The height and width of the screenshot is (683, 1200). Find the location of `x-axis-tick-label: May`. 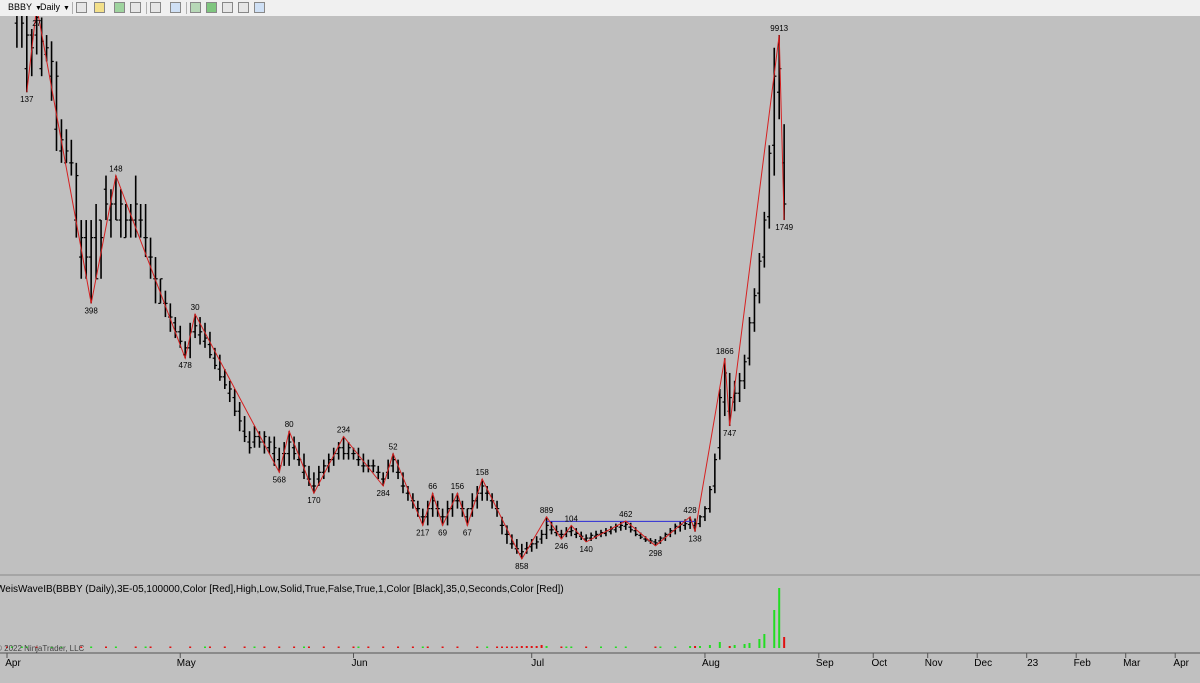

x-axis-tick-label: May is located at coordinates (186, 663).